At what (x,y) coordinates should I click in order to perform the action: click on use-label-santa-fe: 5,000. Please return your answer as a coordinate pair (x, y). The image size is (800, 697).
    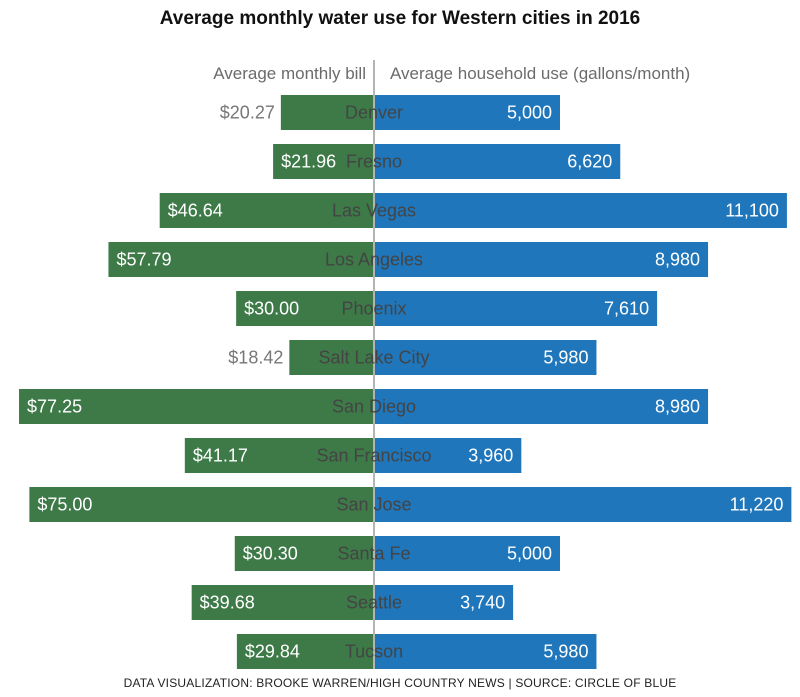
    Looking at the image, I should click on (529, 554).